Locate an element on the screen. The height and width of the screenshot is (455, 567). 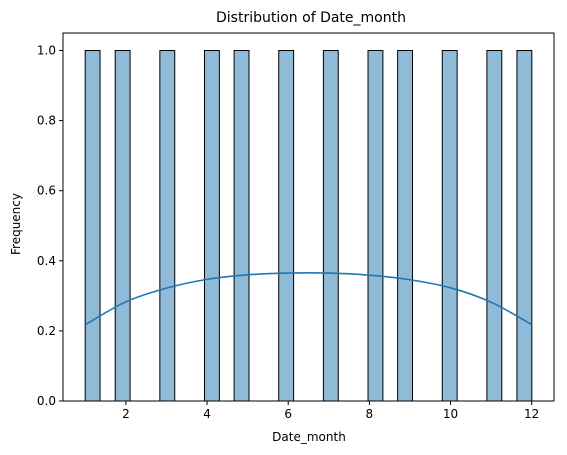
y-tick-label-4: 0.8 is located at coordinates (46, 121).